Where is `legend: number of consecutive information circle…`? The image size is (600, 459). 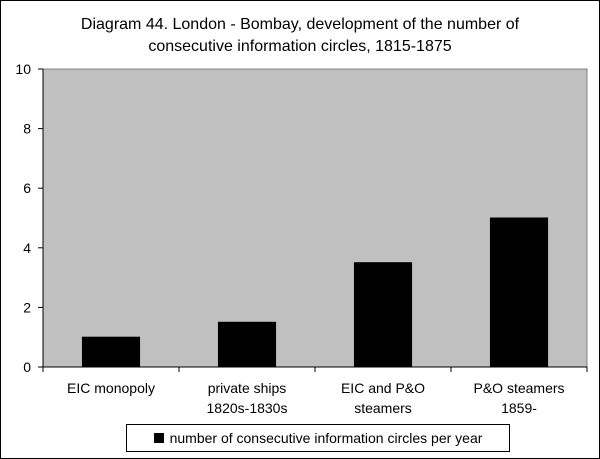 legend: number of consecutive information circle… is located at coordinates (318, 438).